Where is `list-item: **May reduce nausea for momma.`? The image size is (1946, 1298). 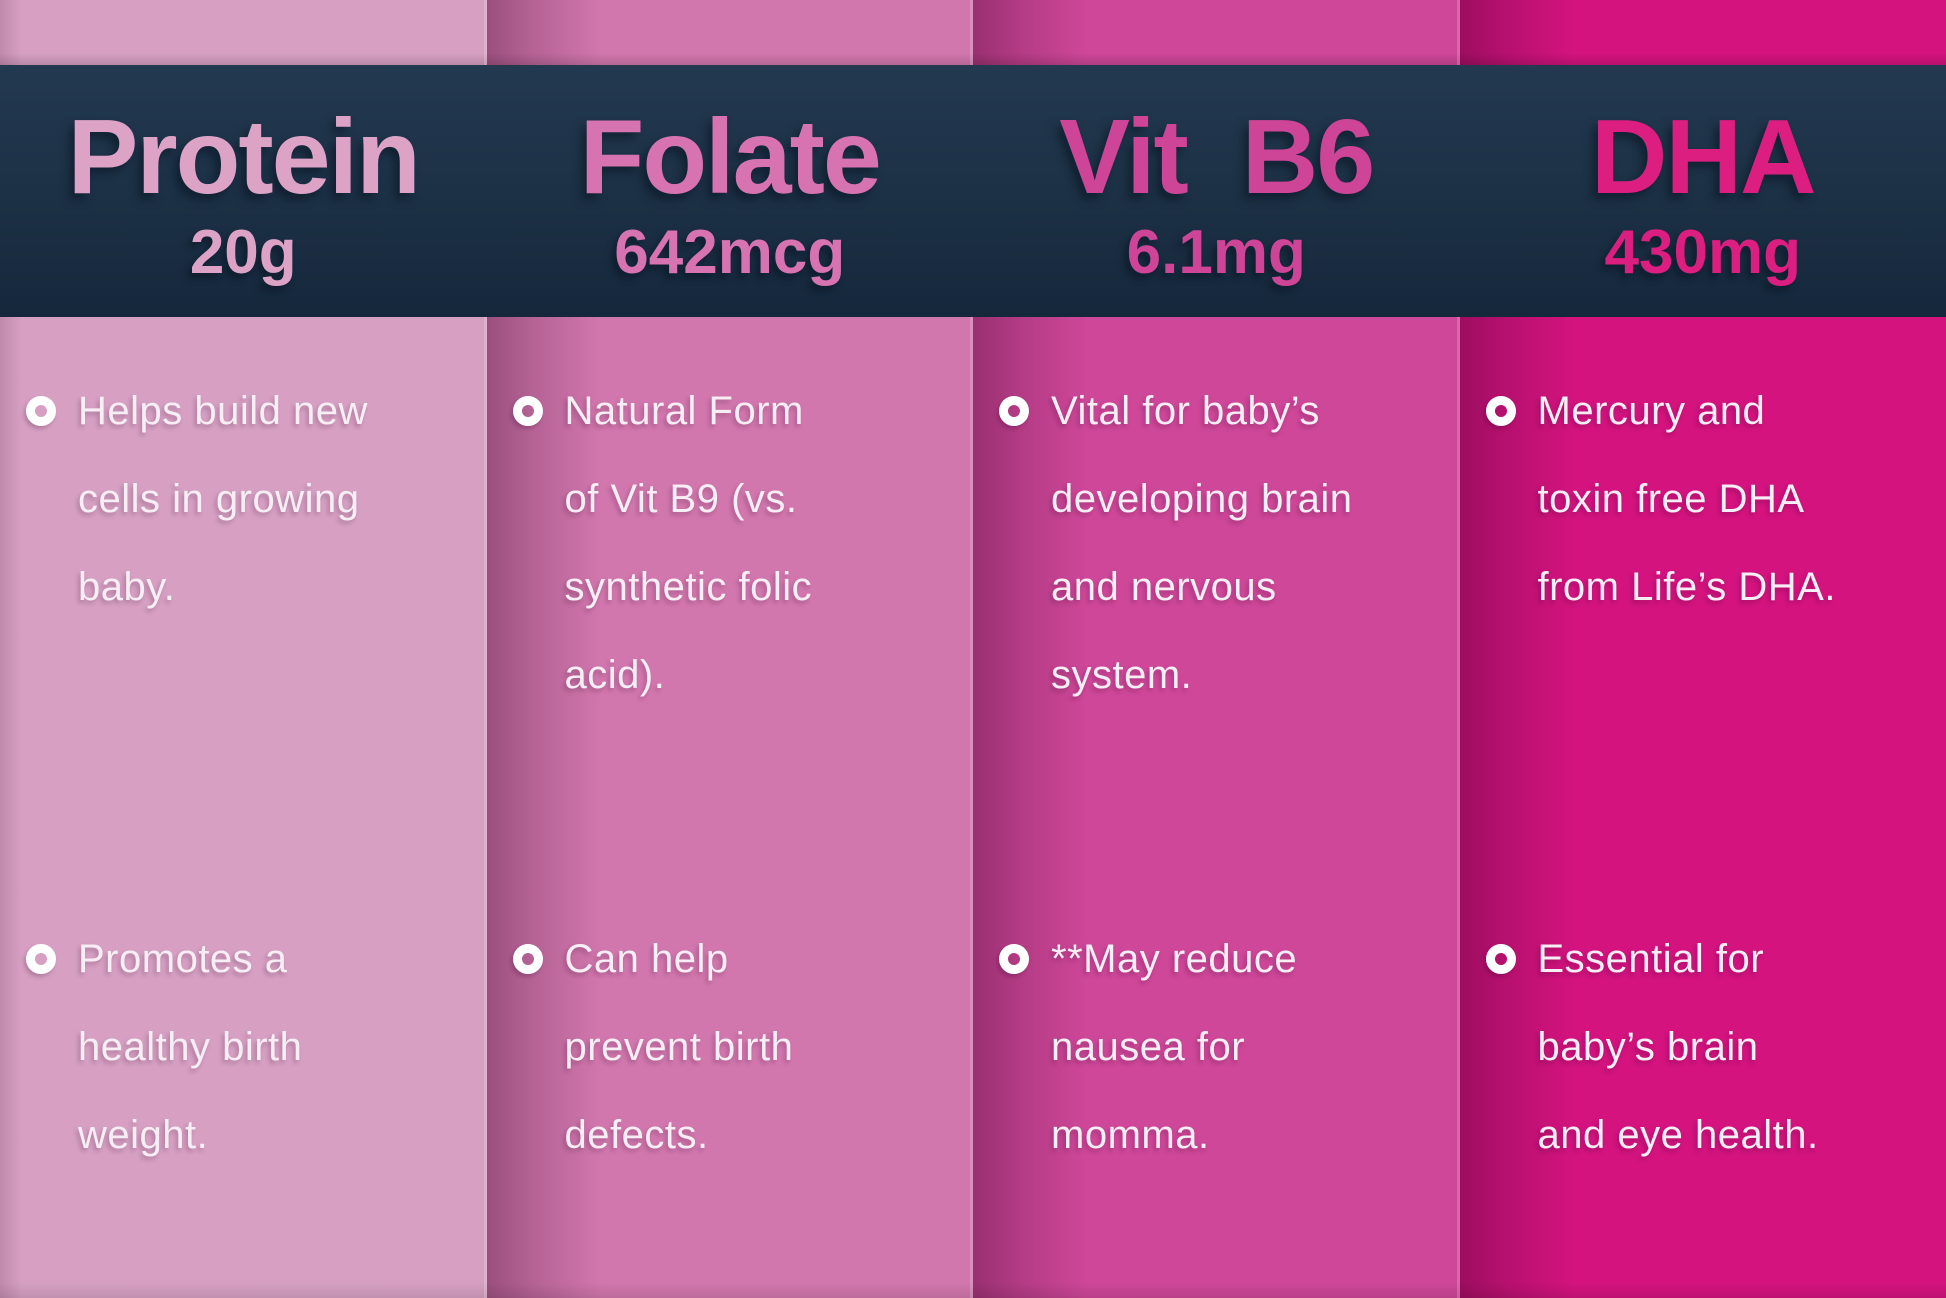
list-item: **May reduce nausea for momma. is located at coordinates (1225, 1047).